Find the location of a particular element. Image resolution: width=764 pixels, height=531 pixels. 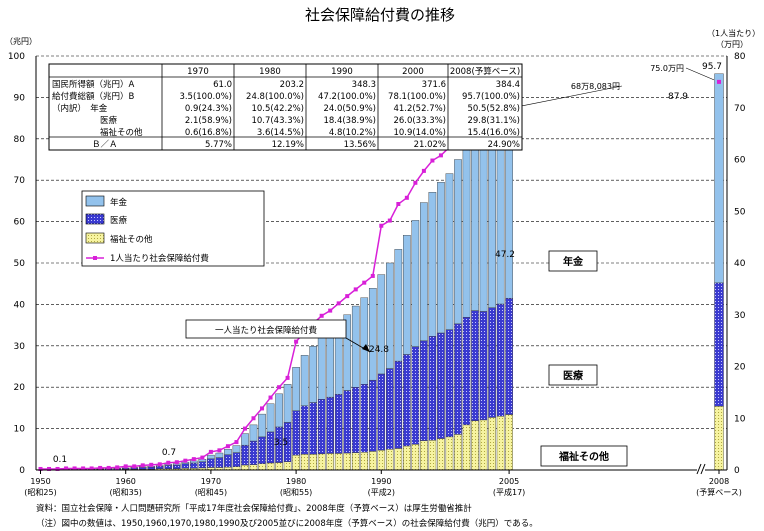

table-cell: 15.4(16.0%) is located at coordinates (493, 133).